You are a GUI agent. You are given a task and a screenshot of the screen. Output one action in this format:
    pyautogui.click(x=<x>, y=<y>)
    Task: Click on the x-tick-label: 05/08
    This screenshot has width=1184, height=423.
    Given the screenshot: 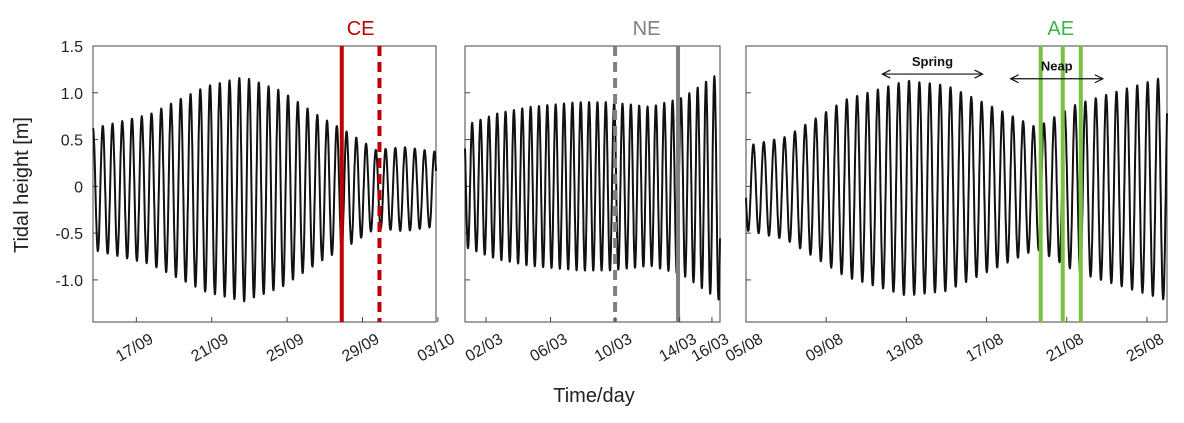 What is the action you would take?
    pyautogui.click(x=744, y=348)
    